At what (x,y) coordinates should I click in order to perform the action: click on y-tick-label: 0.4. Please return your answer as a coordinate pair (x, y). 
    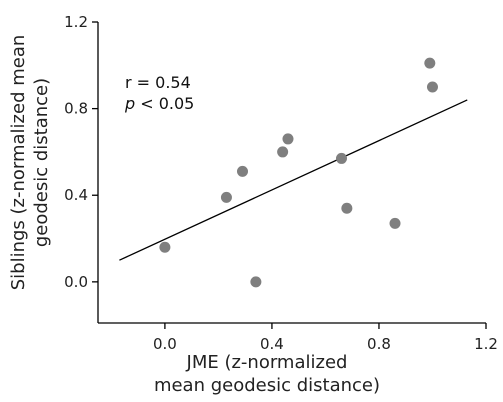
    Looking at the image, I should click on (76, 195).